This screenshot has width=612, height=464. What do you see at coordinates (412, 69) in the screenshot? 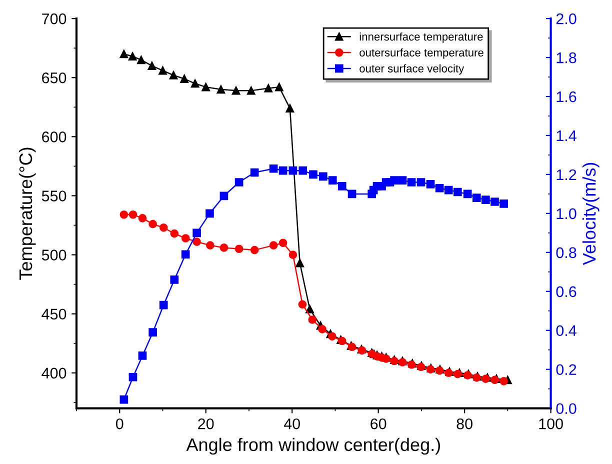
I see `legend-label: outer surface velocity` at bounding box center [412, 69].